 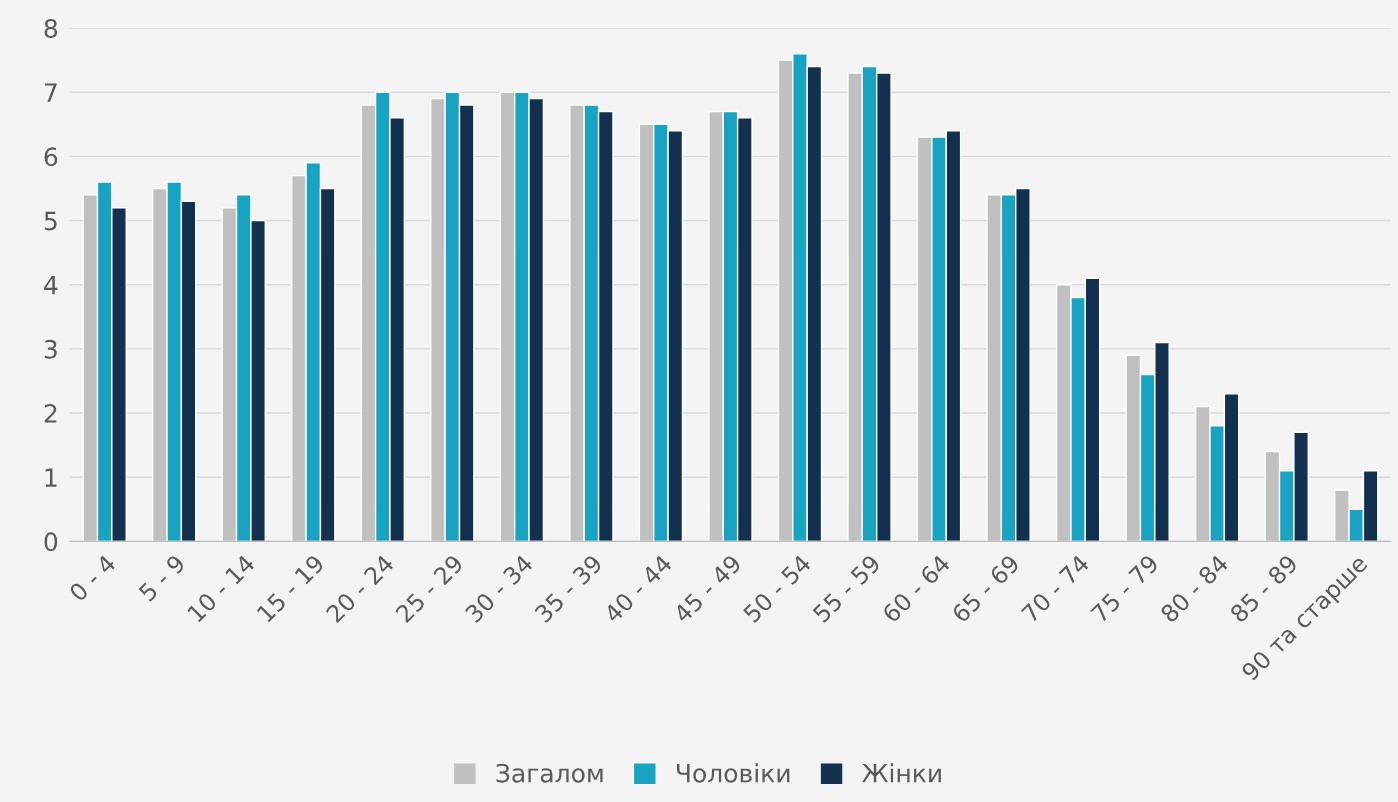 What do you see at coordinates (985, 588) in the screenshot?
I see `x-tick-label: 65 - 69` at bounding box center [985, 588].